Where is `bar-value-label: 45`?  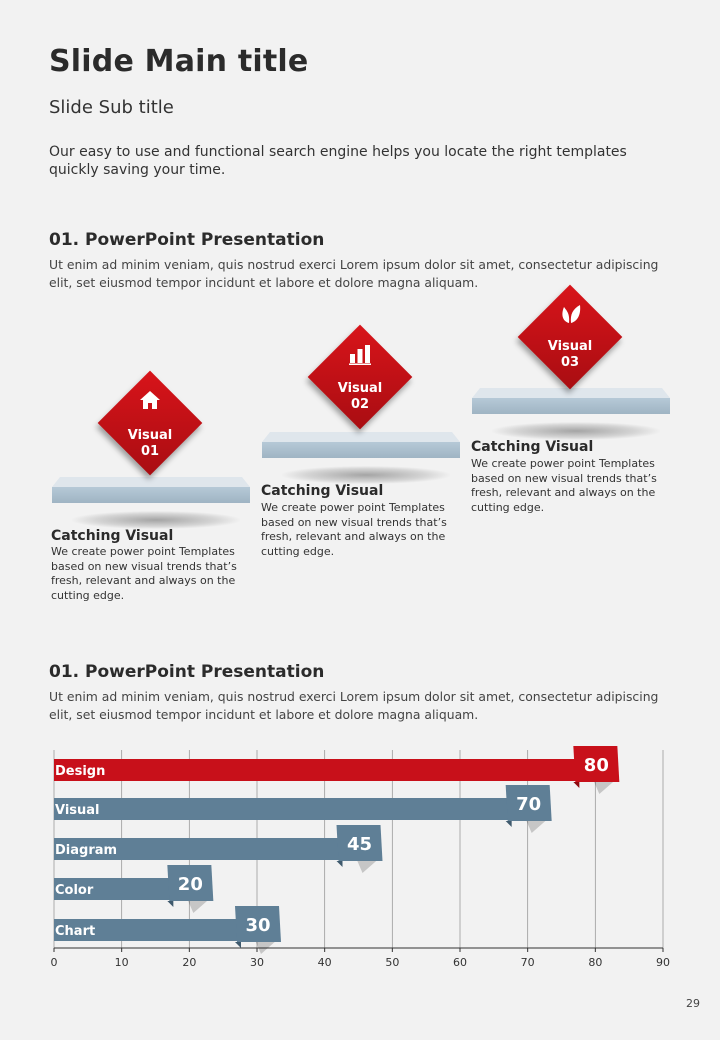 bar-value-label: 45 is located at coordinates (359, 844).